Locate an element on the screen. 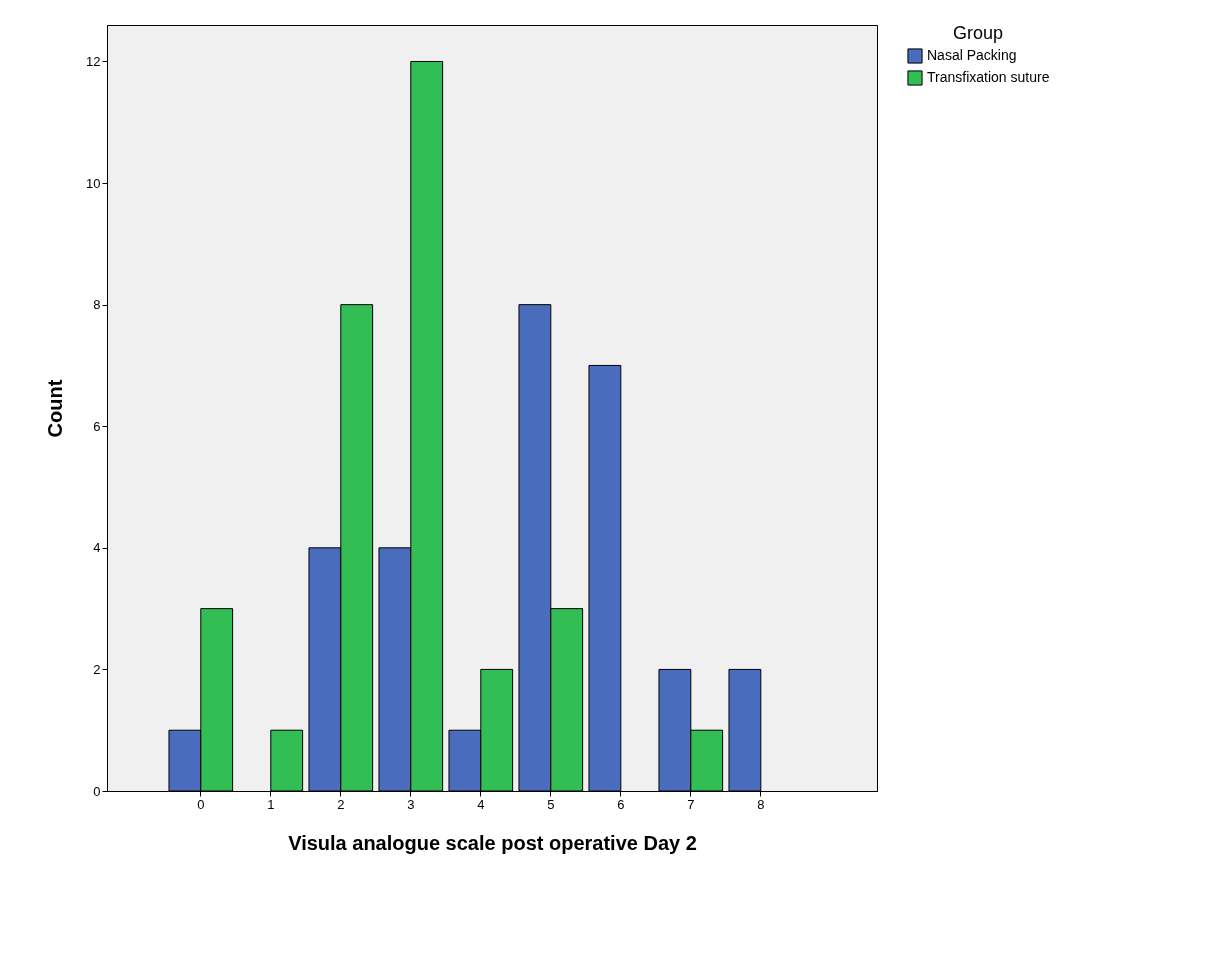 The width and height of the screenshot is (1209, 972). y-tick-label: 10 is located at coordinates (93, 183).